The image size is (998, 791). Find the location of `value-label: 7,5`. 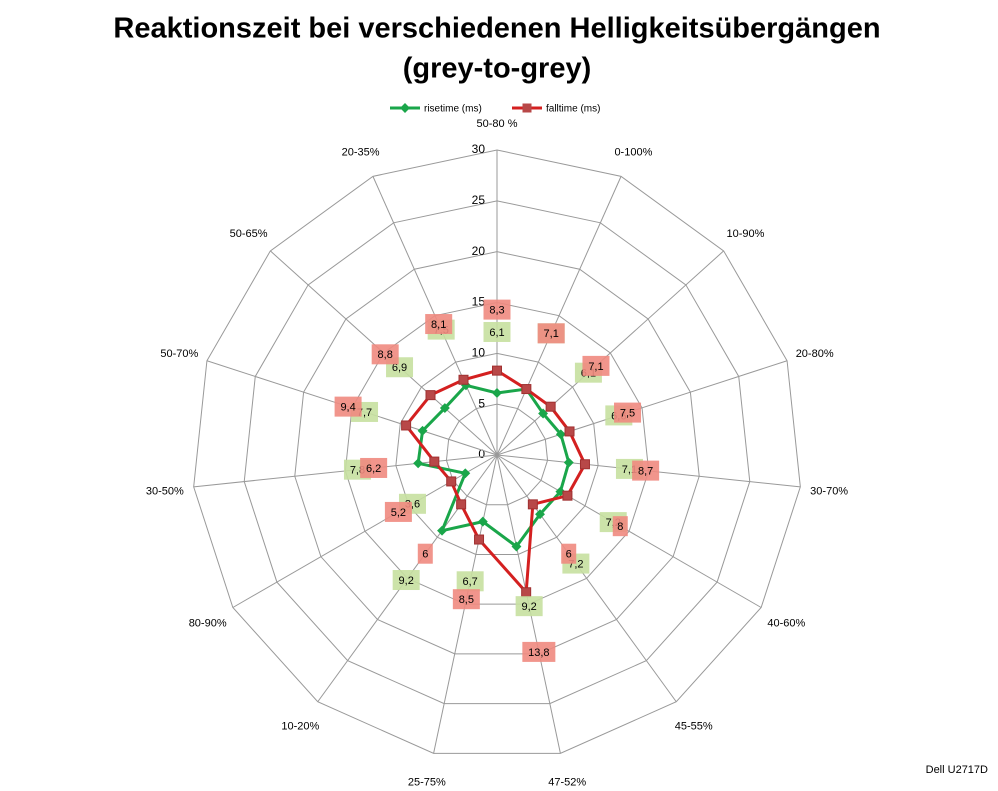

value-label: 7,5 is located at coordinates (627, 413).